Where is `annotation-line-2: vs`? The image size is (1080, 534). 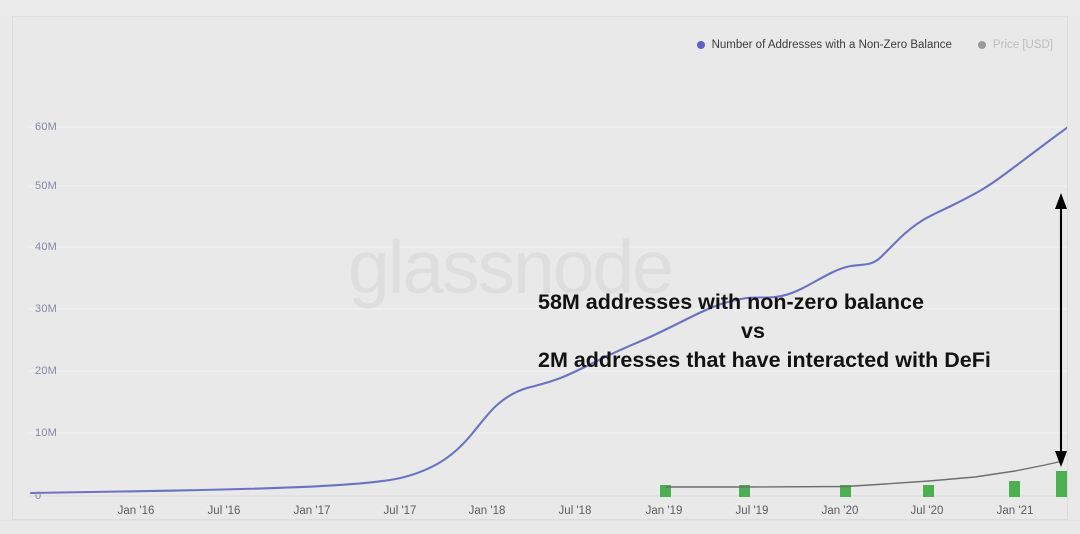
annotation-line-2: vs is located at coordinates (753, 331).